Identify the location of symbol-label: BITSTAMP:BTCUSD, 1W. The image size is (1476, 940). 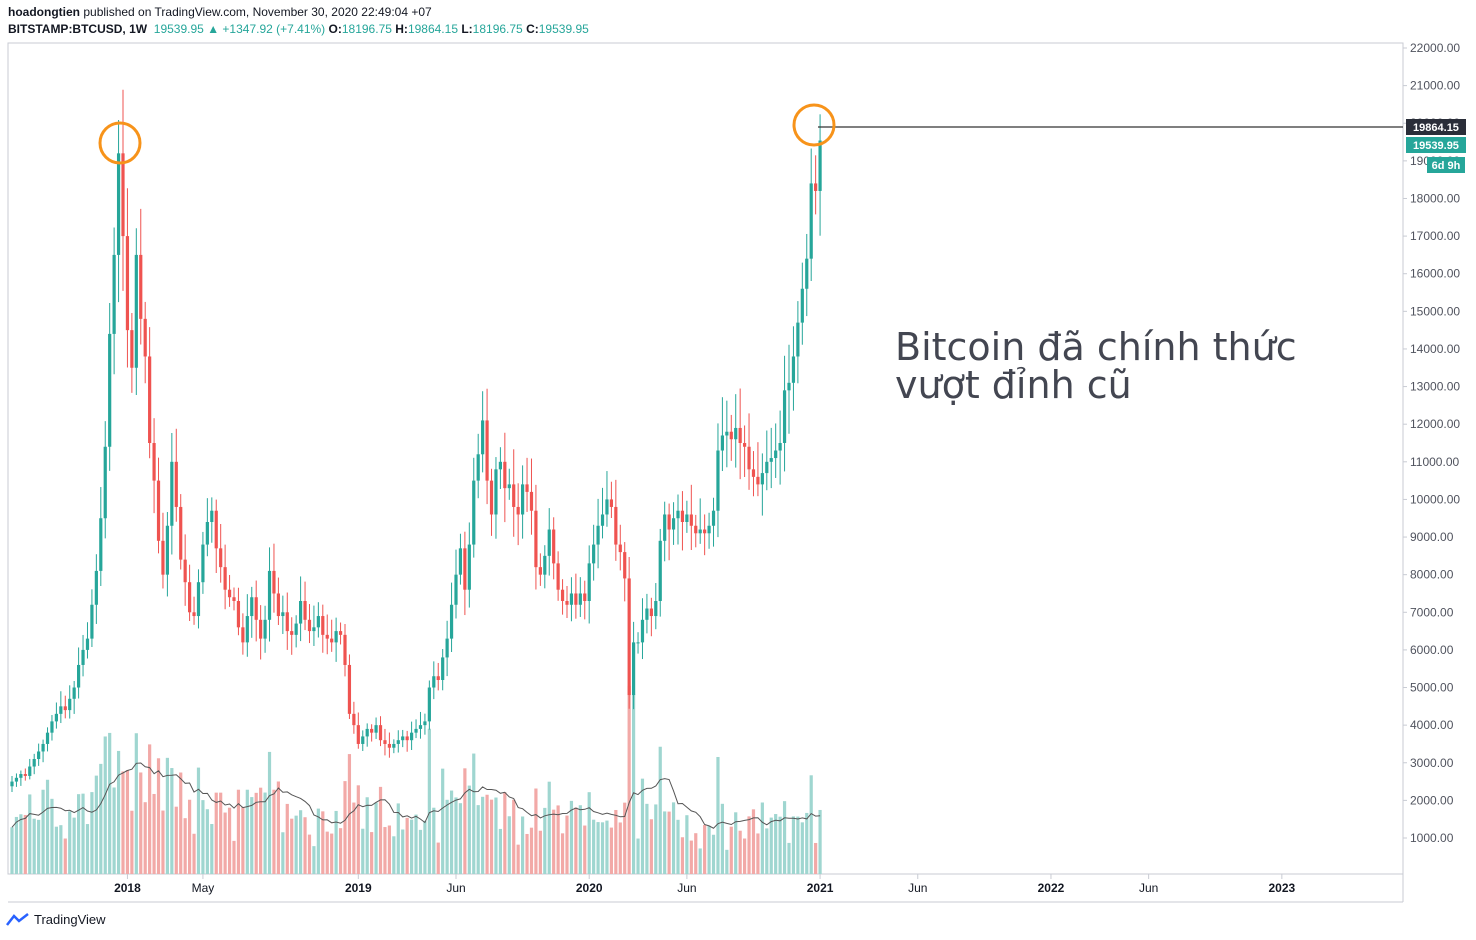
(78, 29).